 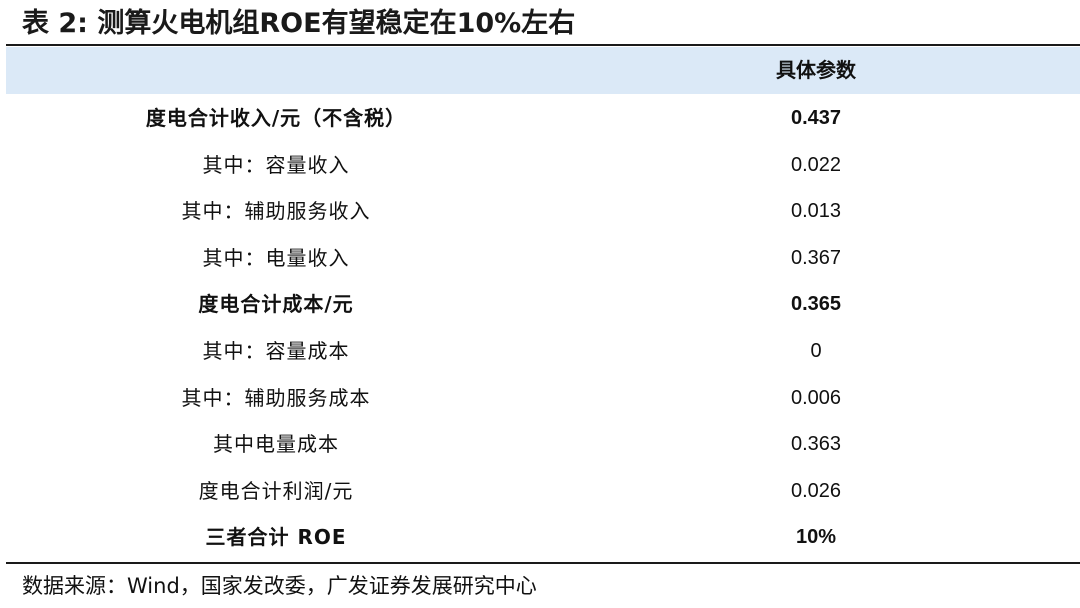 I want to click on table-row: 度电合计利润/元 0.026, so click(x=543, y=491).